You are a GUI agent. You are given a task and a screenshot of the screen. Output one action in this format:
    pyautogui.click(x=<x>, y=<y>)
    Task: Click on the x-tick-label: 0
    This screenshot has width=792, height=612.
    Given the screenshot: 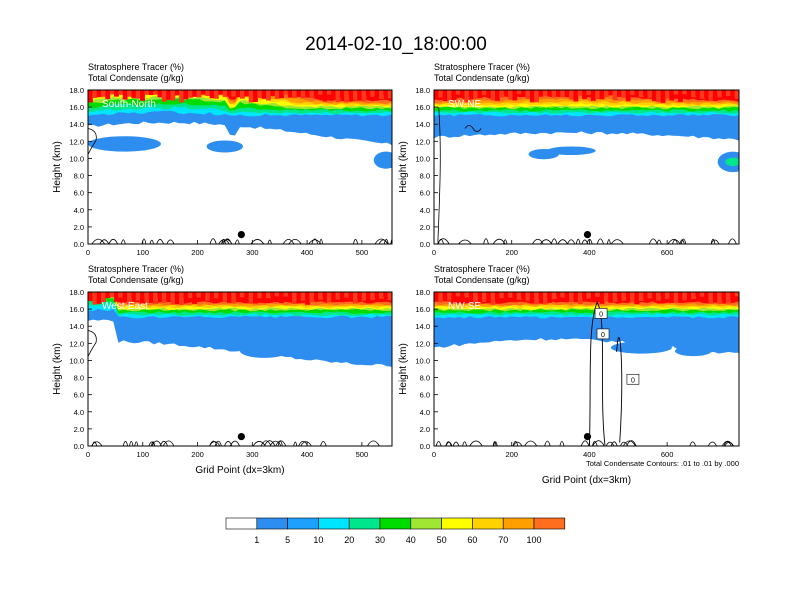 What is the action you would take?
    pyautogui.click(x=88, y=252)
    